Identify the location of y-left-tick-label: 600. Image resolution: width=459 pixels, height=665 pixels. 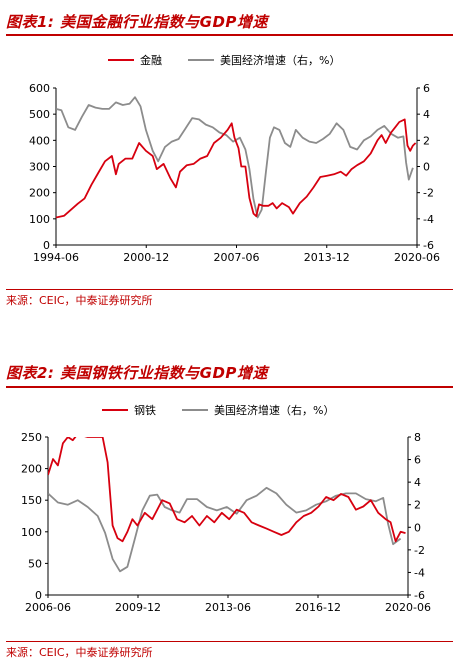
(39, 88).